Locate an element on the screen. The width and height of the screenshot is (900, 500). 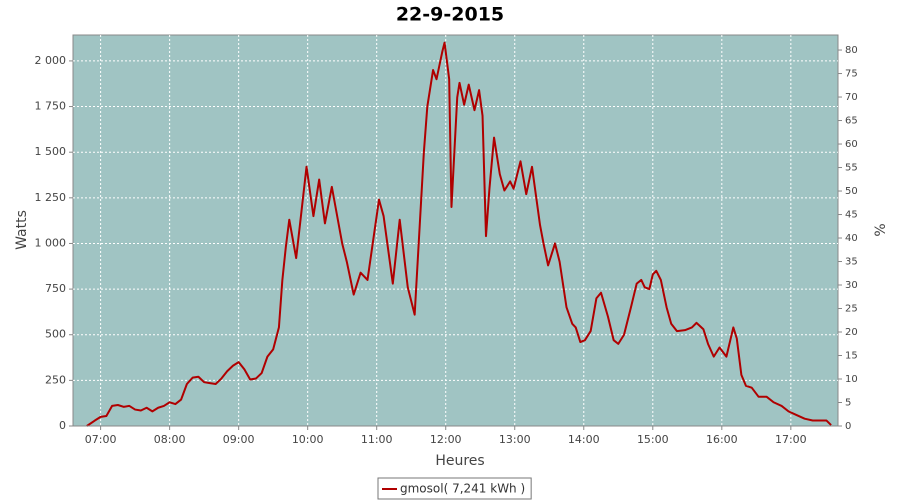
x-tick-label: 07:00 is located at coordinates (101, 439).